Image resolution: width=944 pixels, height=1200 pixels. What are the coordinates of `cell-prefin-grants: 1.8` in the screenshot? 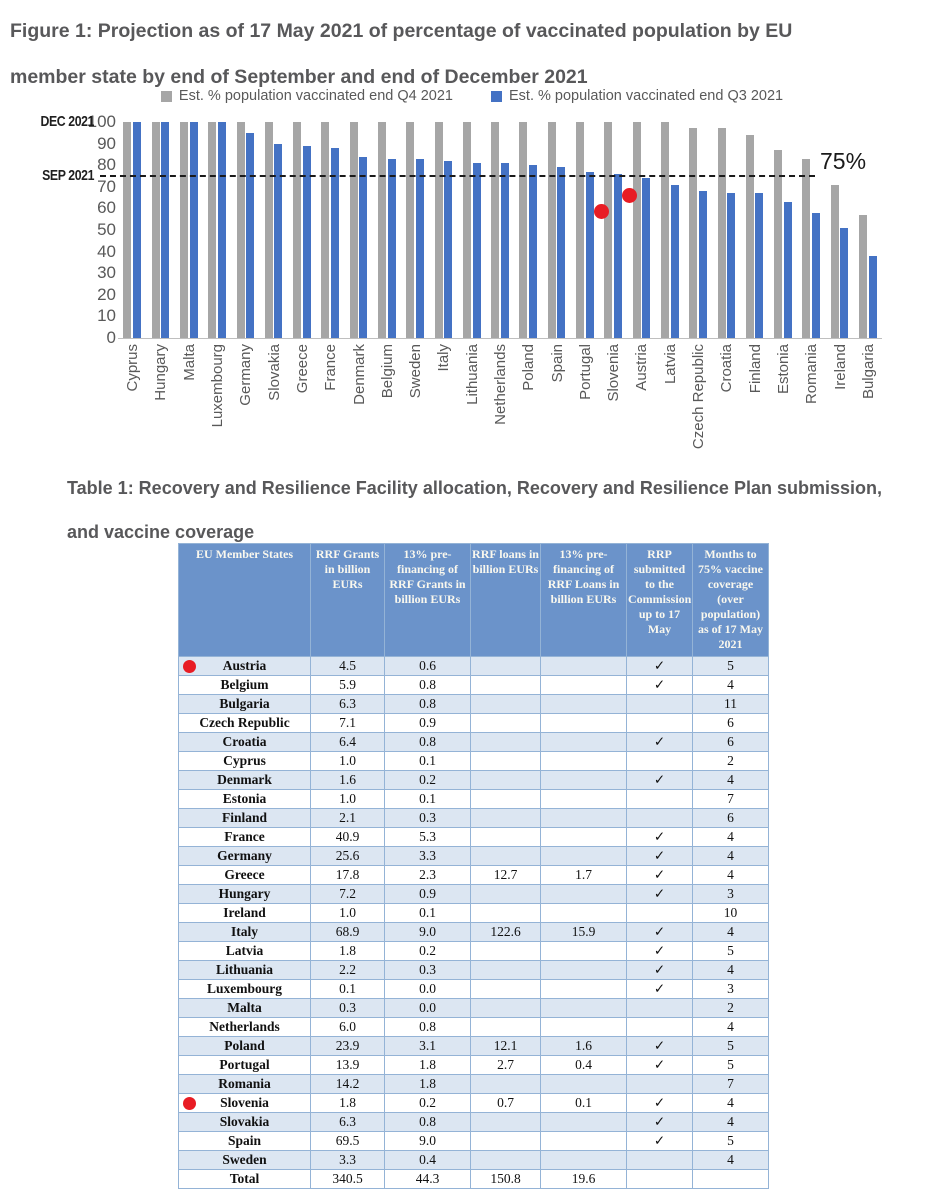 It's located at (427, 1084).